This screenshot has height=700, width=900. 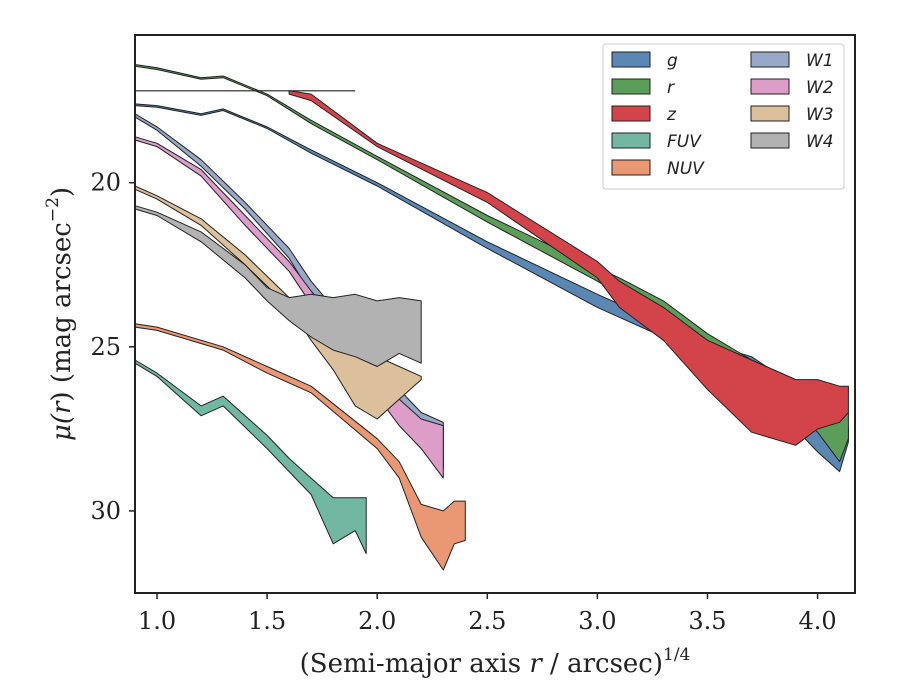 I want to click on legend-swatch-FUV, so click(x=631, y=140).